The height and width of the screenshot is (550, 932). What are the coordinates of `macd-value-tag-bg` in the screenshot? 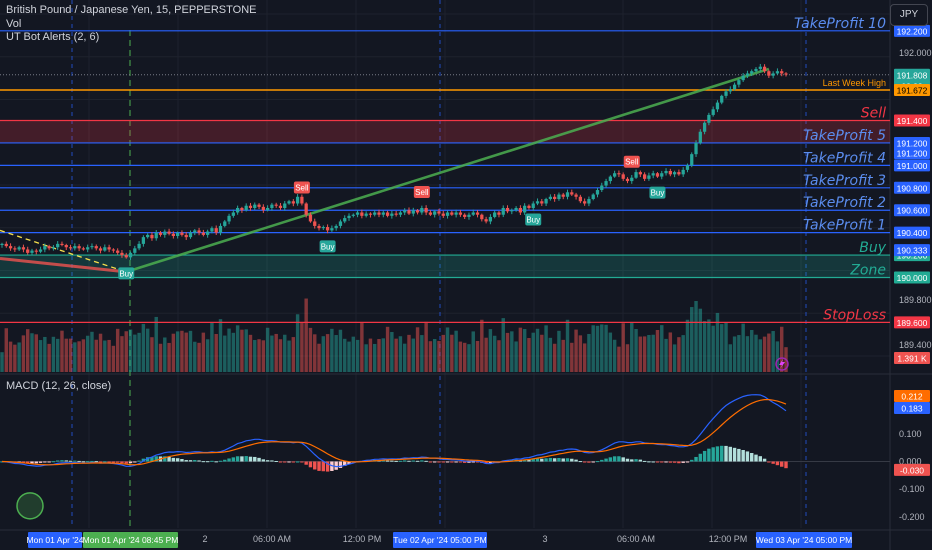 It's located at (912, 396).